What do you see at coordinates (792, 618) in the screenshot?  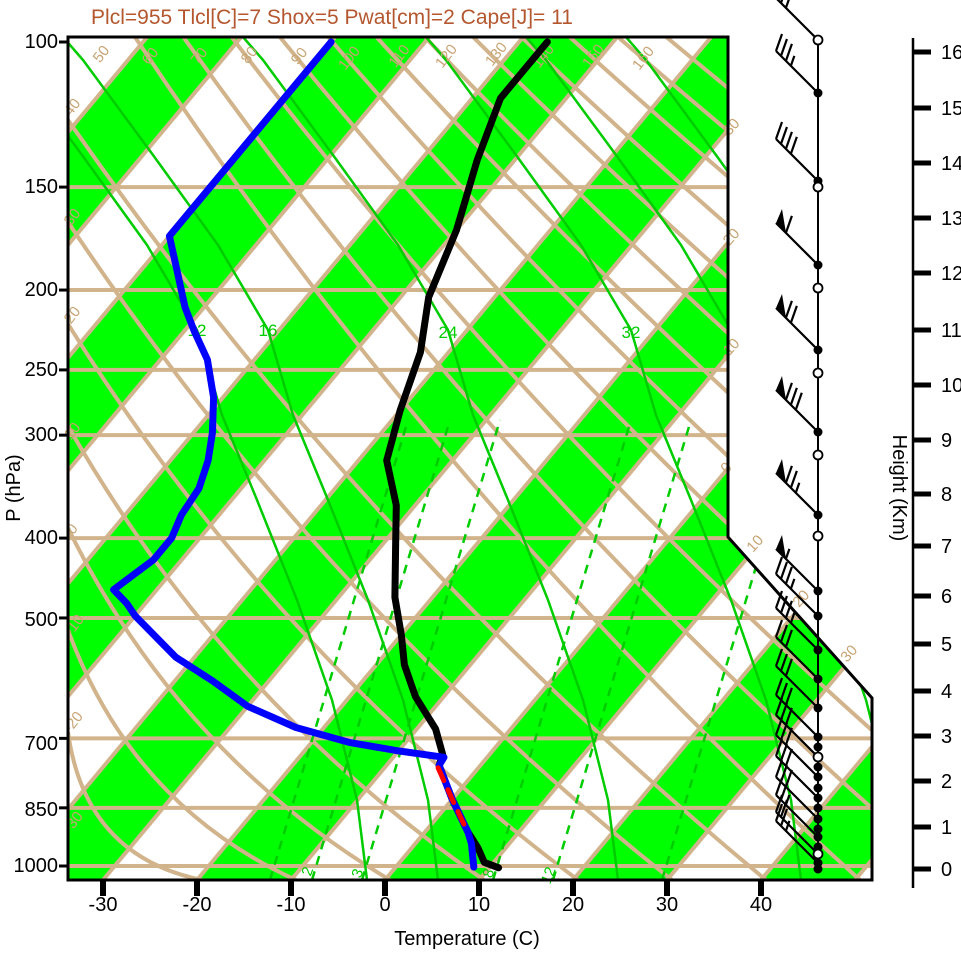 I see `barb-half-tick` at bounding box center [792, 618].